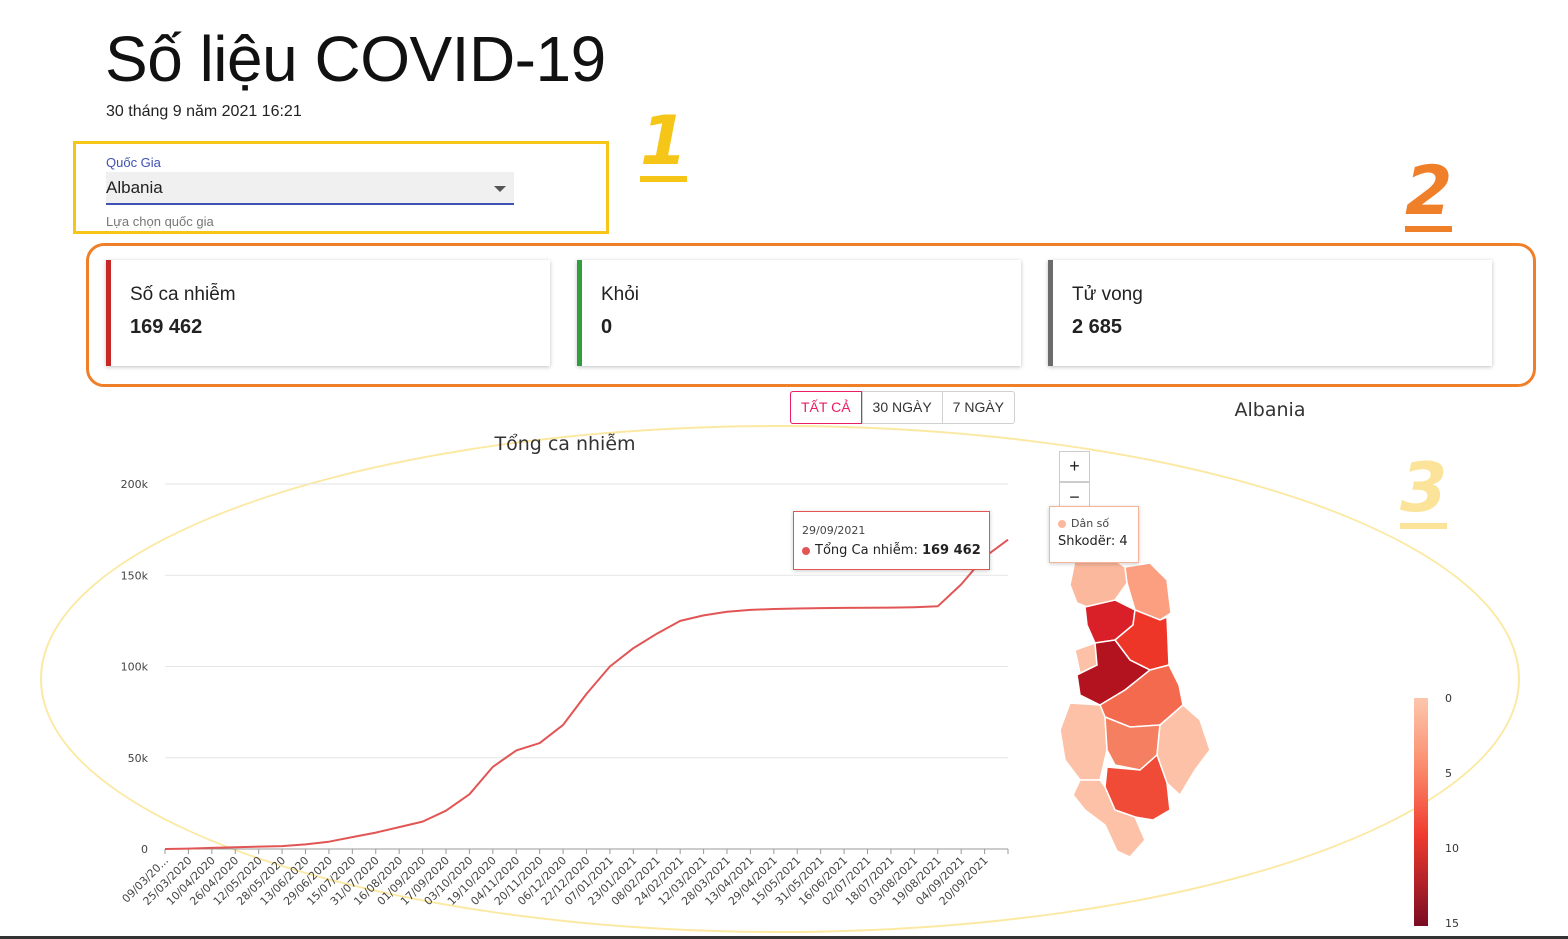 The width and height of the screenshot is (1568, 939). Describe the element at coordinates (183, 294) in the screenshot. I see `stat-card-label: Số ca nhiễm` at that location.